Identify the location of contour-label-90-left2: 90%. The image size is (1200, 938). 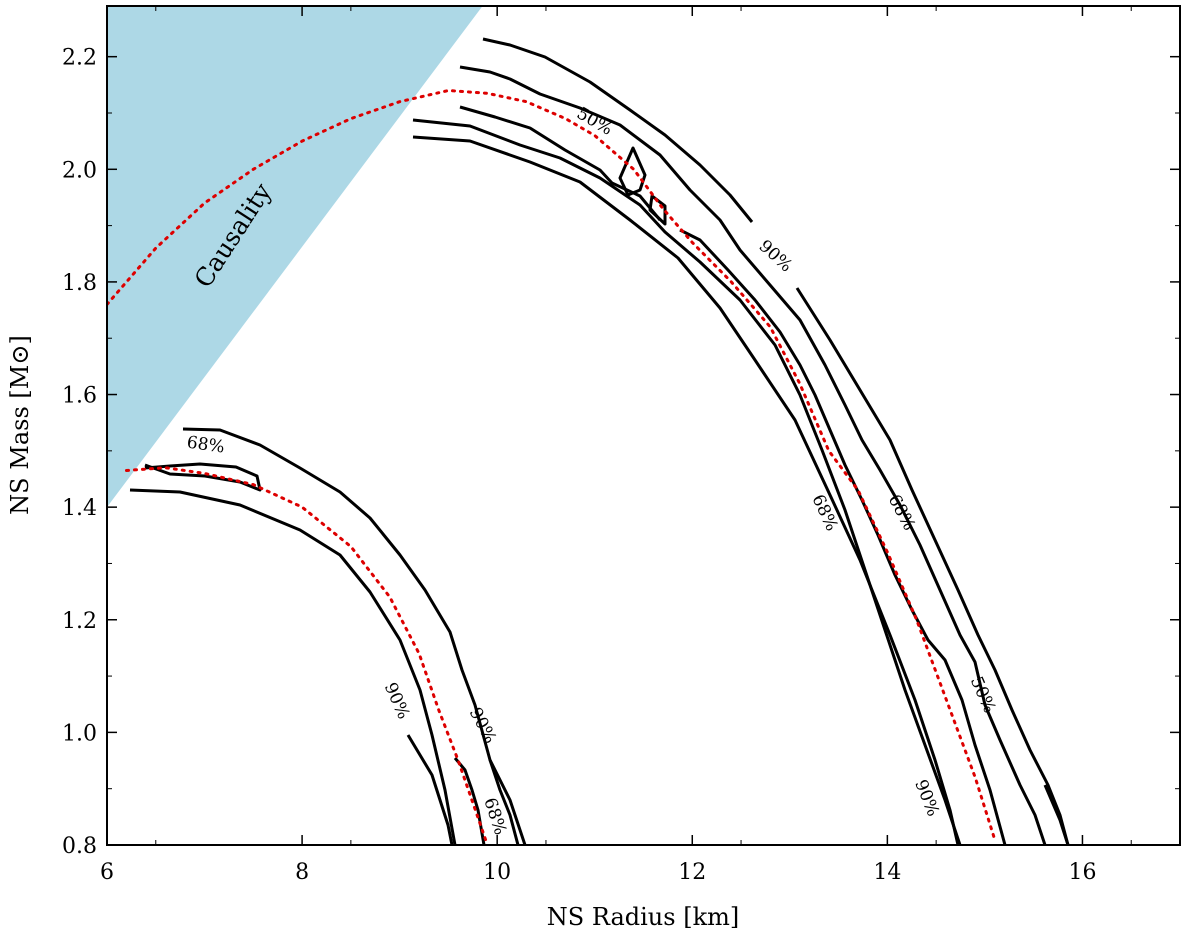
(482, 725).